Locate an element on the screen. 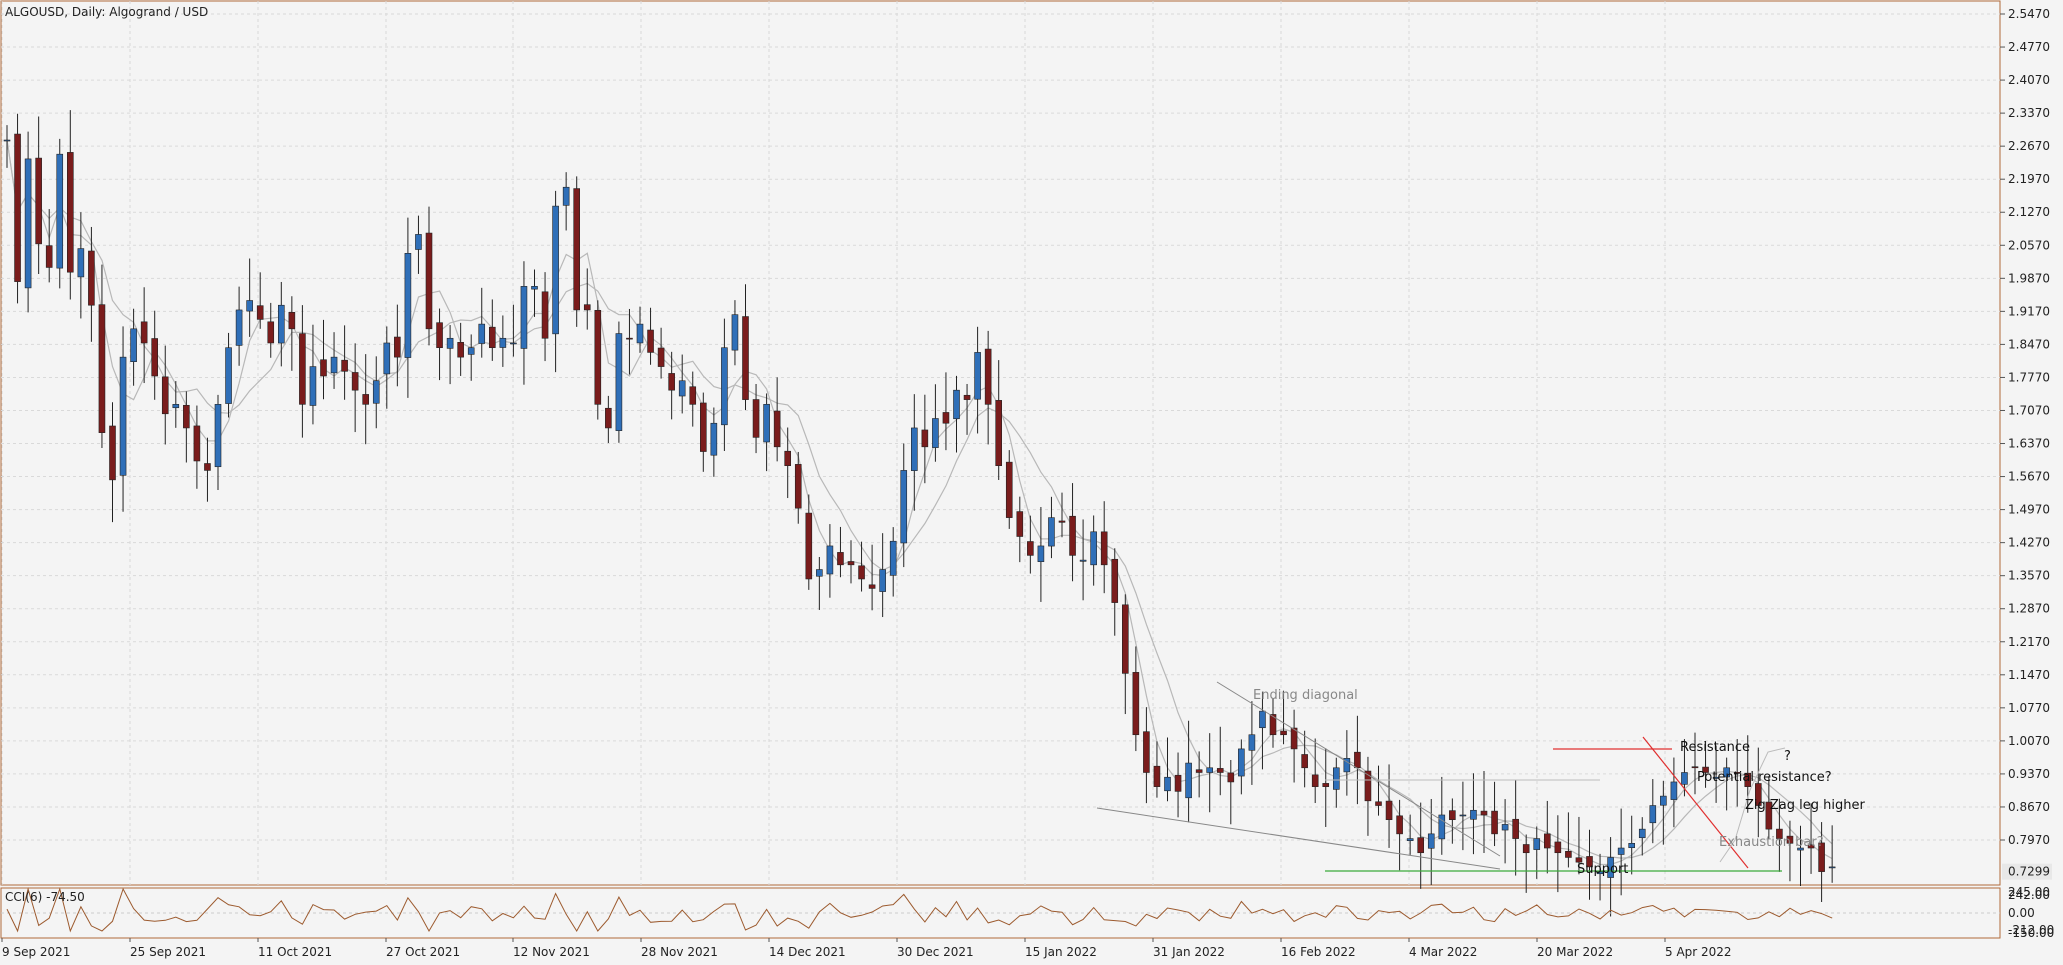 The width and height of the screenshot is (2063, 965). y-tick-label: 2.5470 is located at coordinates (2029, 14).